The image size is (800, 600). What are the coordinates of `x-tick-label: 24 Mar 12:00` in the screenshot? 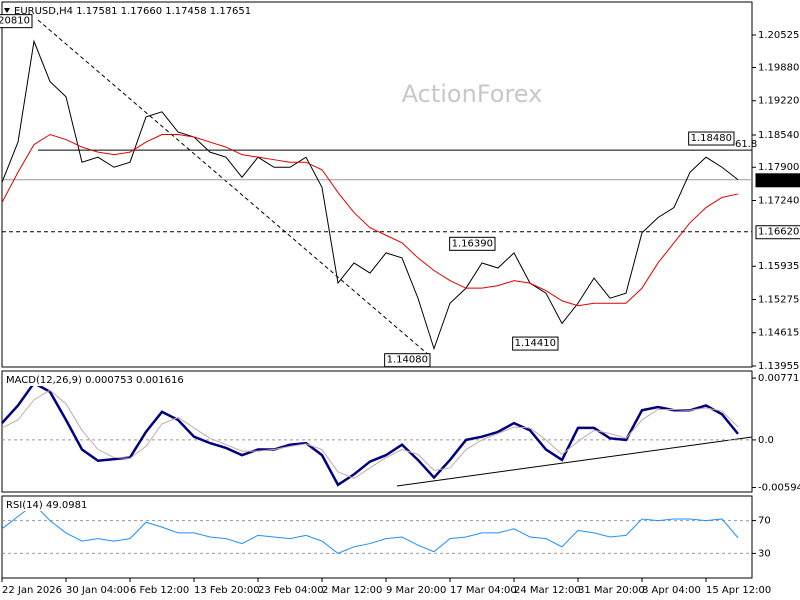 It's located at (547, 590).